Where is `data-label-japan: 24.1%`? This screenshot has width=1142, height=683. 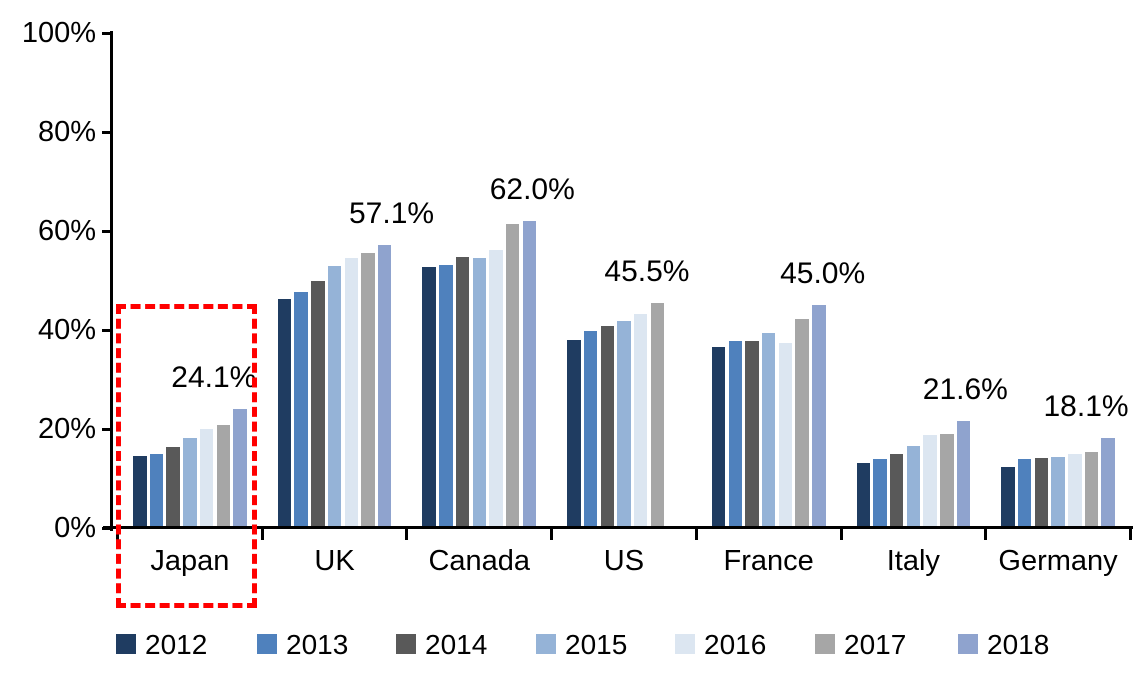
data-label-japan: 24.1% is located at coordinates (214, 377).